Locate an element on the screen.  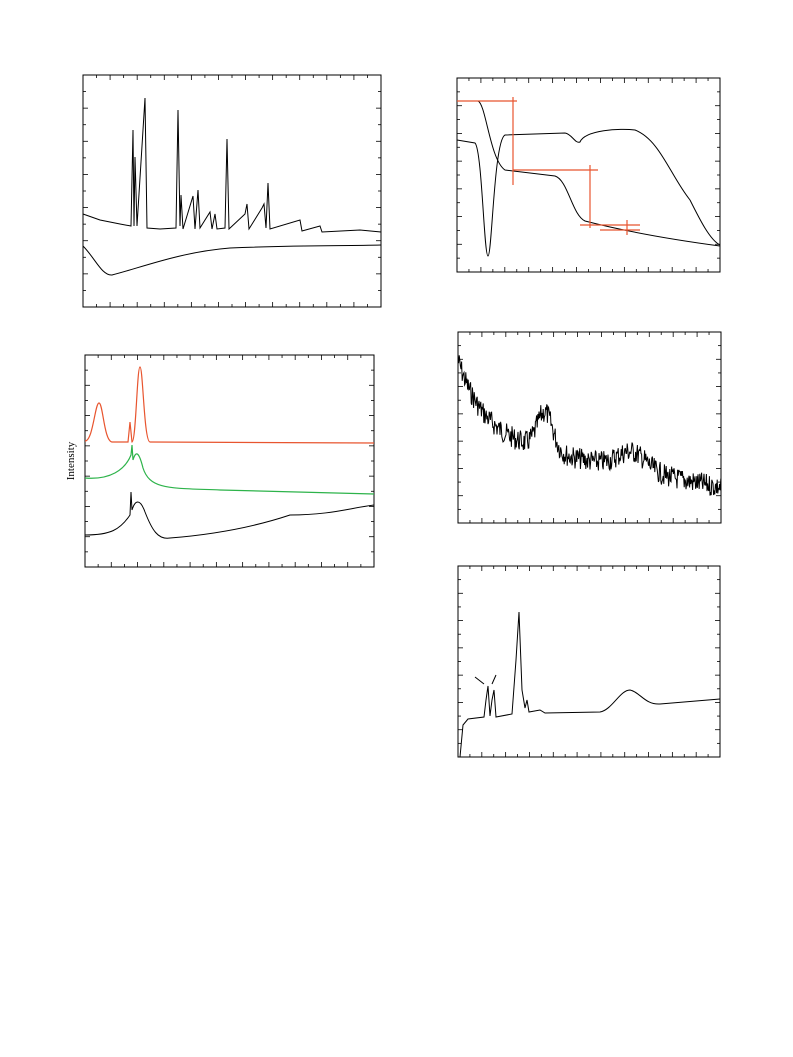
panel-xrd-bottom-left: Intensity is located at coordinates (220, 461).